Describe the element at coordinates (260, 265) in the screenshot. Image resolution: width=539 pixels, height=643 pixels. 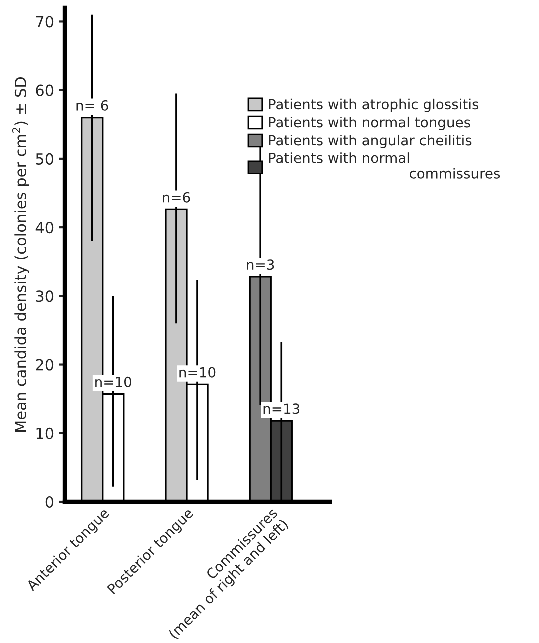
I see `annotation: n=3` at that location.